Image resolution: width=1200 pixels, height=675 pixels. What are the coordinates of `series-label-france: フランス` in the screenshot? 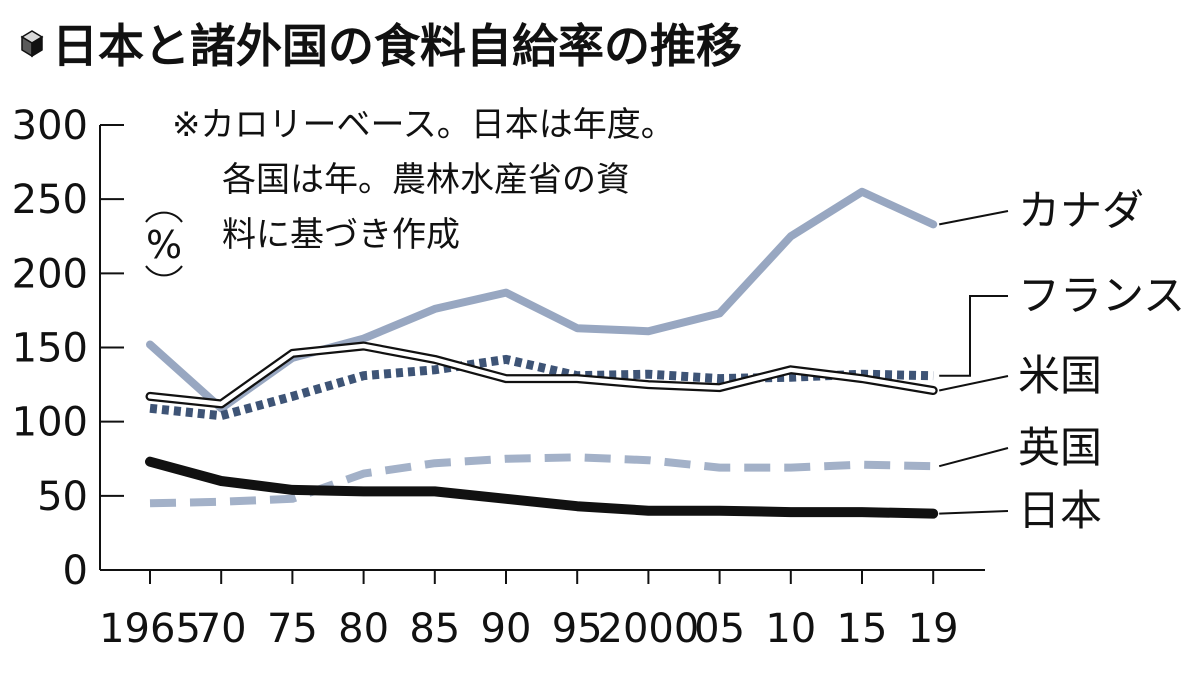 It's located at (1062, 324).